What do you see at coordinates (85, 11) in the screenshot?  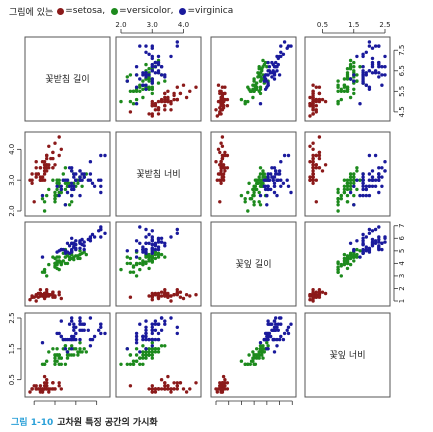 I see `legend-setosa-label: =setosa,` at bounding box center [85, 11].